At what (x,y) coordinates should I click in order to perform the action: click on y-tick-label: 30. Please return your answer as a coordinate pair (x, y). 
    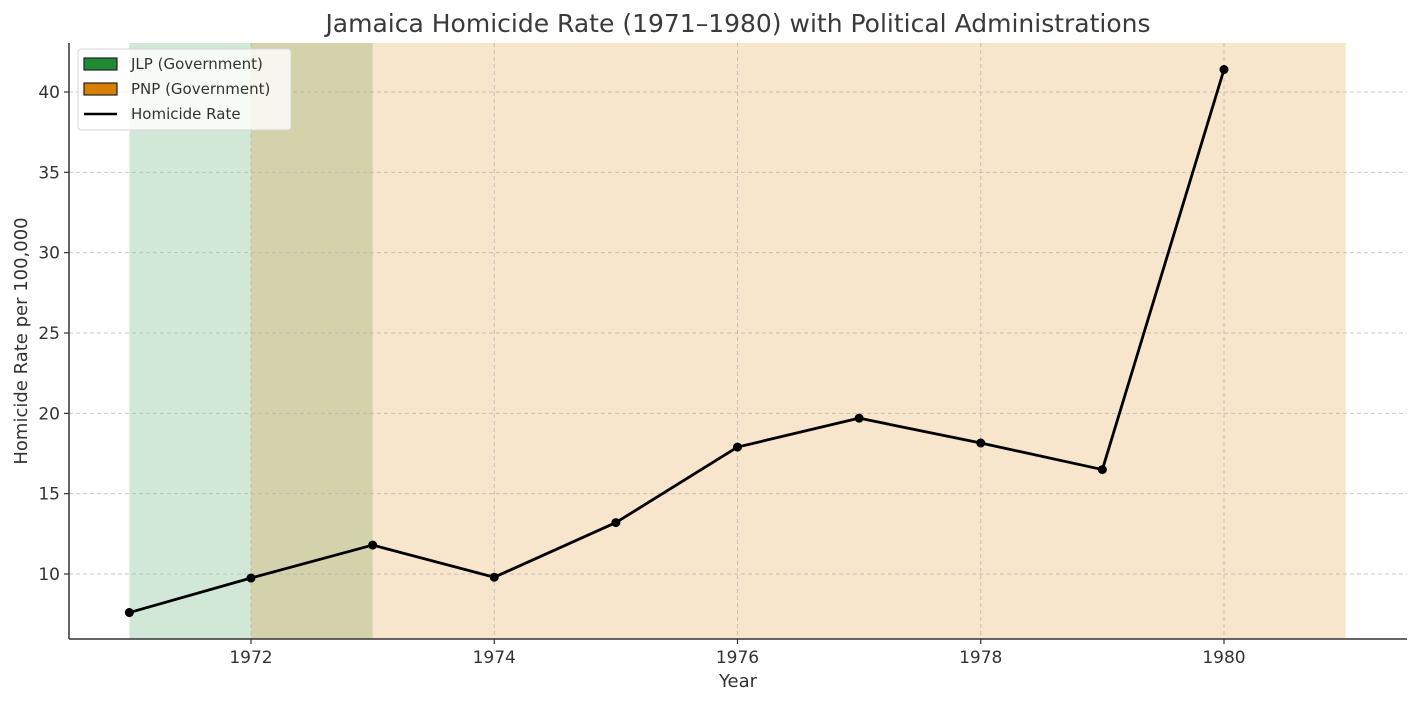
    Looking at the image, I should click on (49, 254).